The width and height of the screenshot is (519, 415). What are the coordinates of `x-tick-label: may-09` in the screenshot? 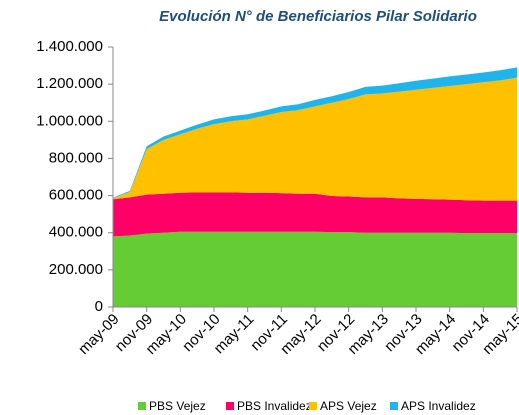 It's located at (98, 334).